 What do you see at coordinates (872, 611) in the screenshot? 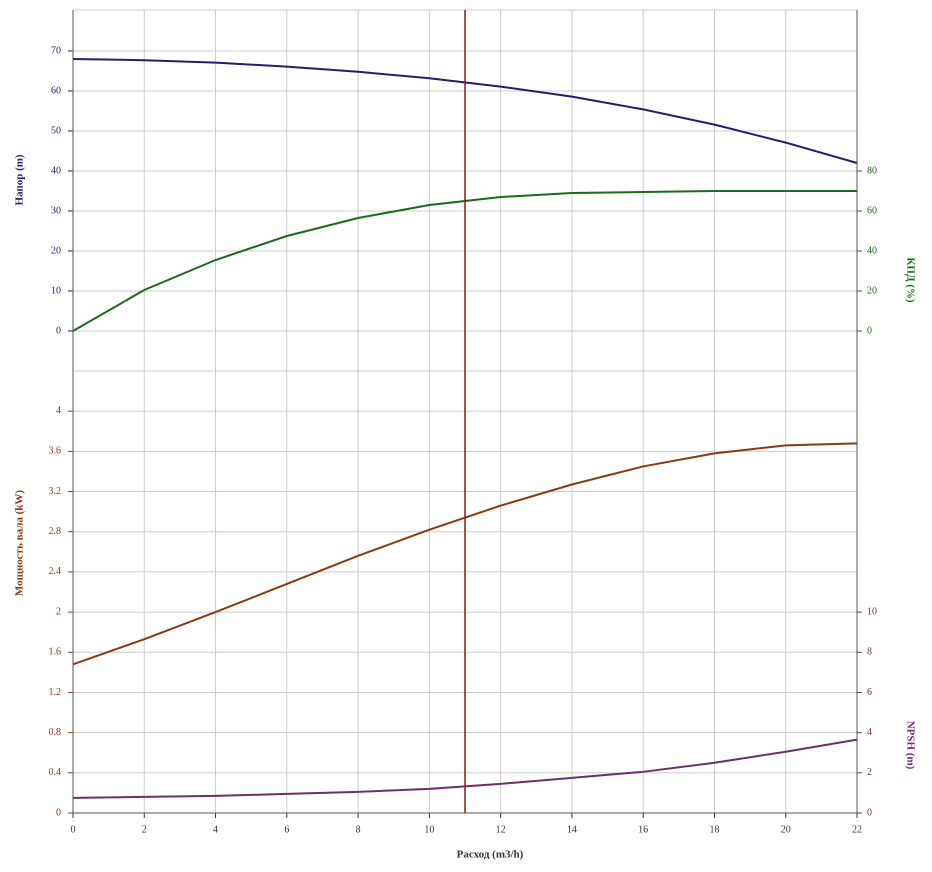
I see `y2-tick-label: 10` at bounding box center [872, 611].